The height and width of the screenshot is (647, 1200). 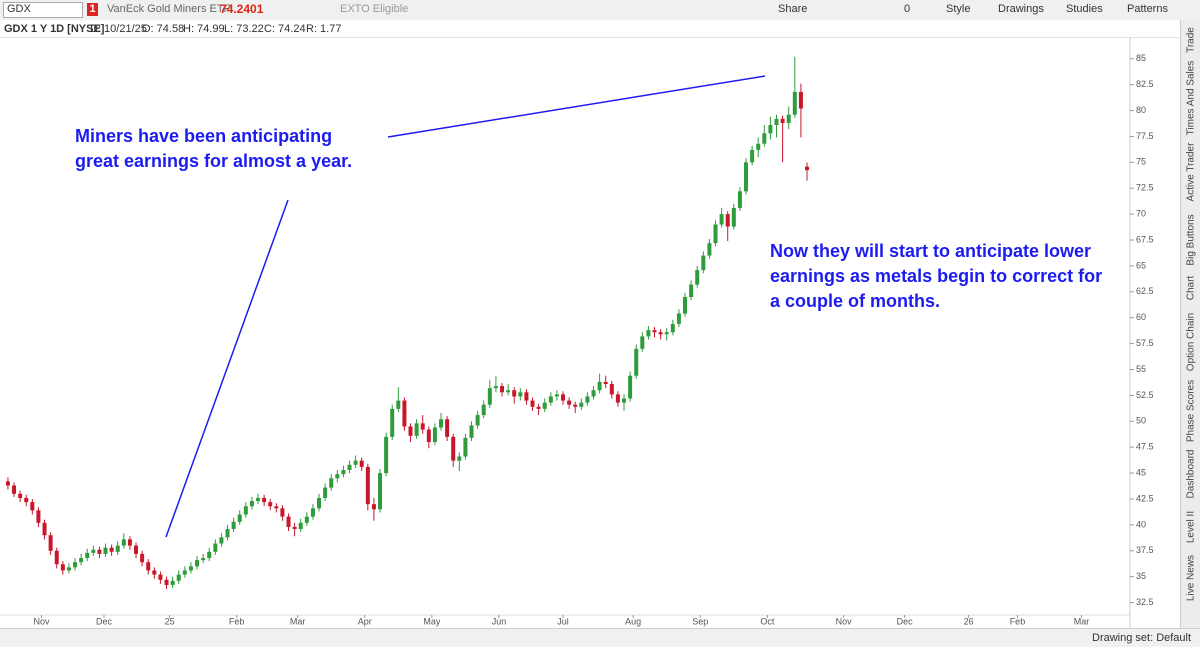 I want to click on close: C: 74.24, so click(x=285, y=29).